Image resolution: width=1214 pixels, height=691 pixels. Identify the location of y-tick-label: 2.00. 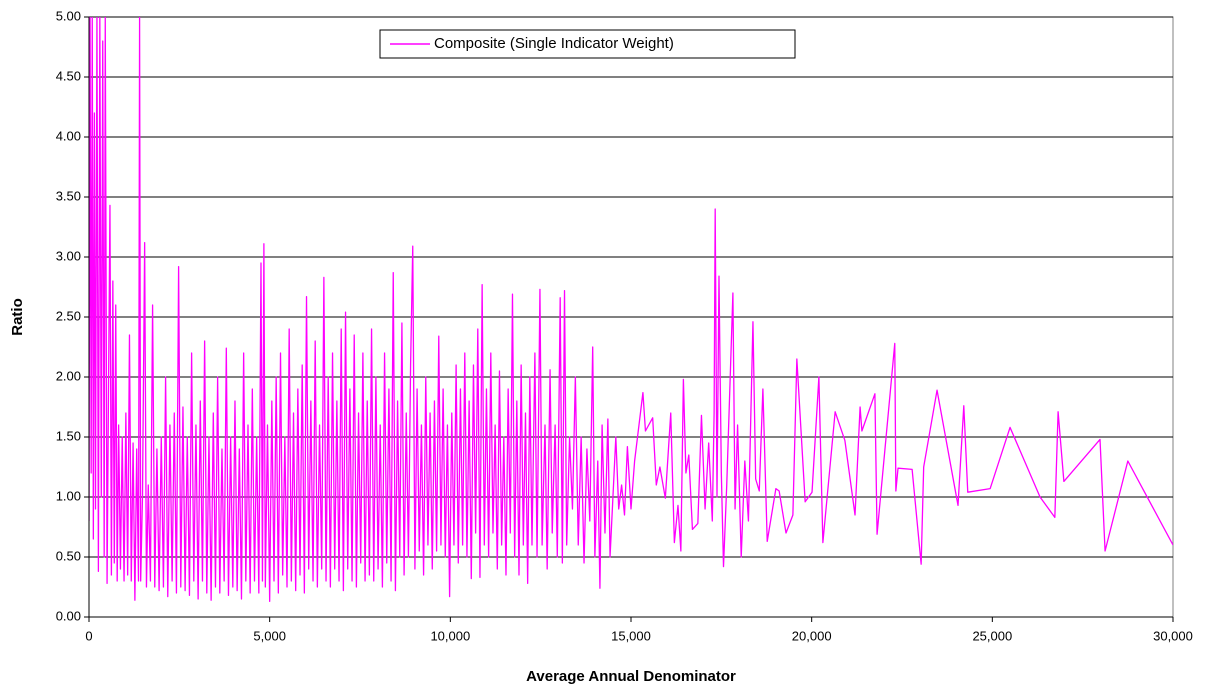
(68, 375).